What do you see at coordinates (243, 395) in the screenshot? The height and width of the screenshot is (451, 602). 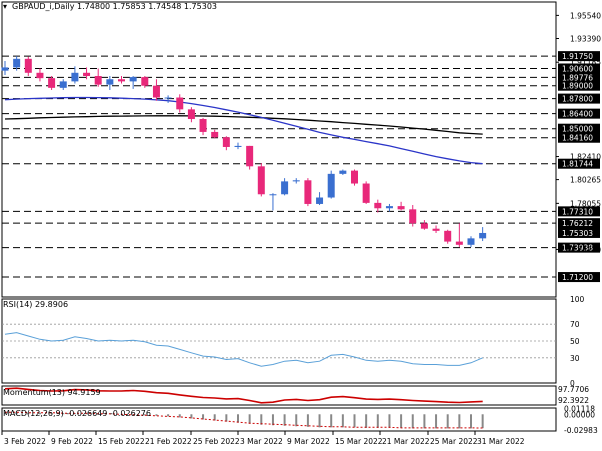 I see `momentum-line` at bounding box center [243, 395].